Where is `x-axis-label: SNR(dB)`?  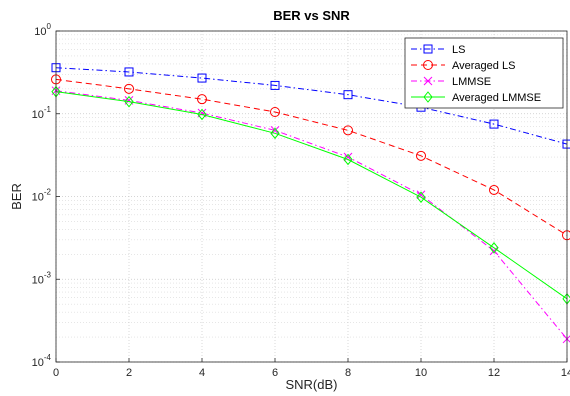 x-axis-label: SNR(dB) is located at coordinates (311, 384).